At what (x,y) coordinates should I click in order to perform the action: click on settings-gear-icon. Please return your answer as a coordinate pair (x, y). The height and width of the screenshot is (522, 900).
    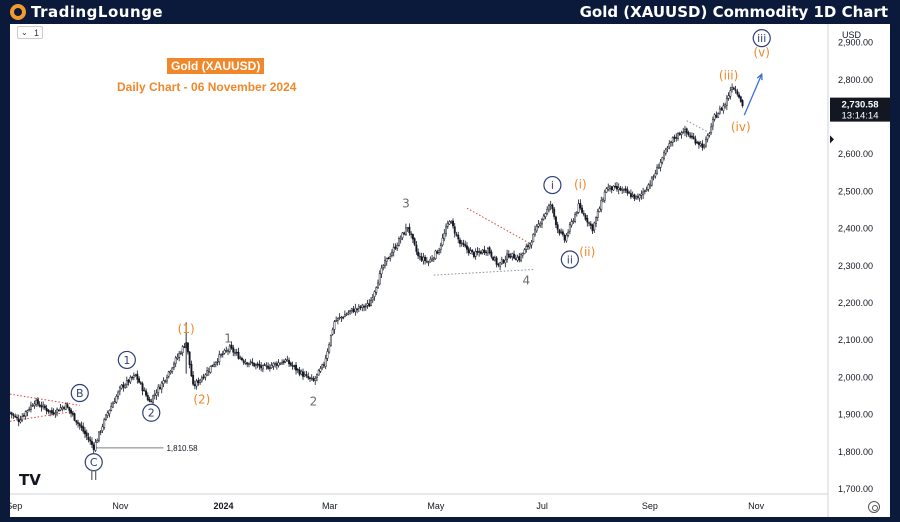
    Looking at the image, I should click on (874, 507).